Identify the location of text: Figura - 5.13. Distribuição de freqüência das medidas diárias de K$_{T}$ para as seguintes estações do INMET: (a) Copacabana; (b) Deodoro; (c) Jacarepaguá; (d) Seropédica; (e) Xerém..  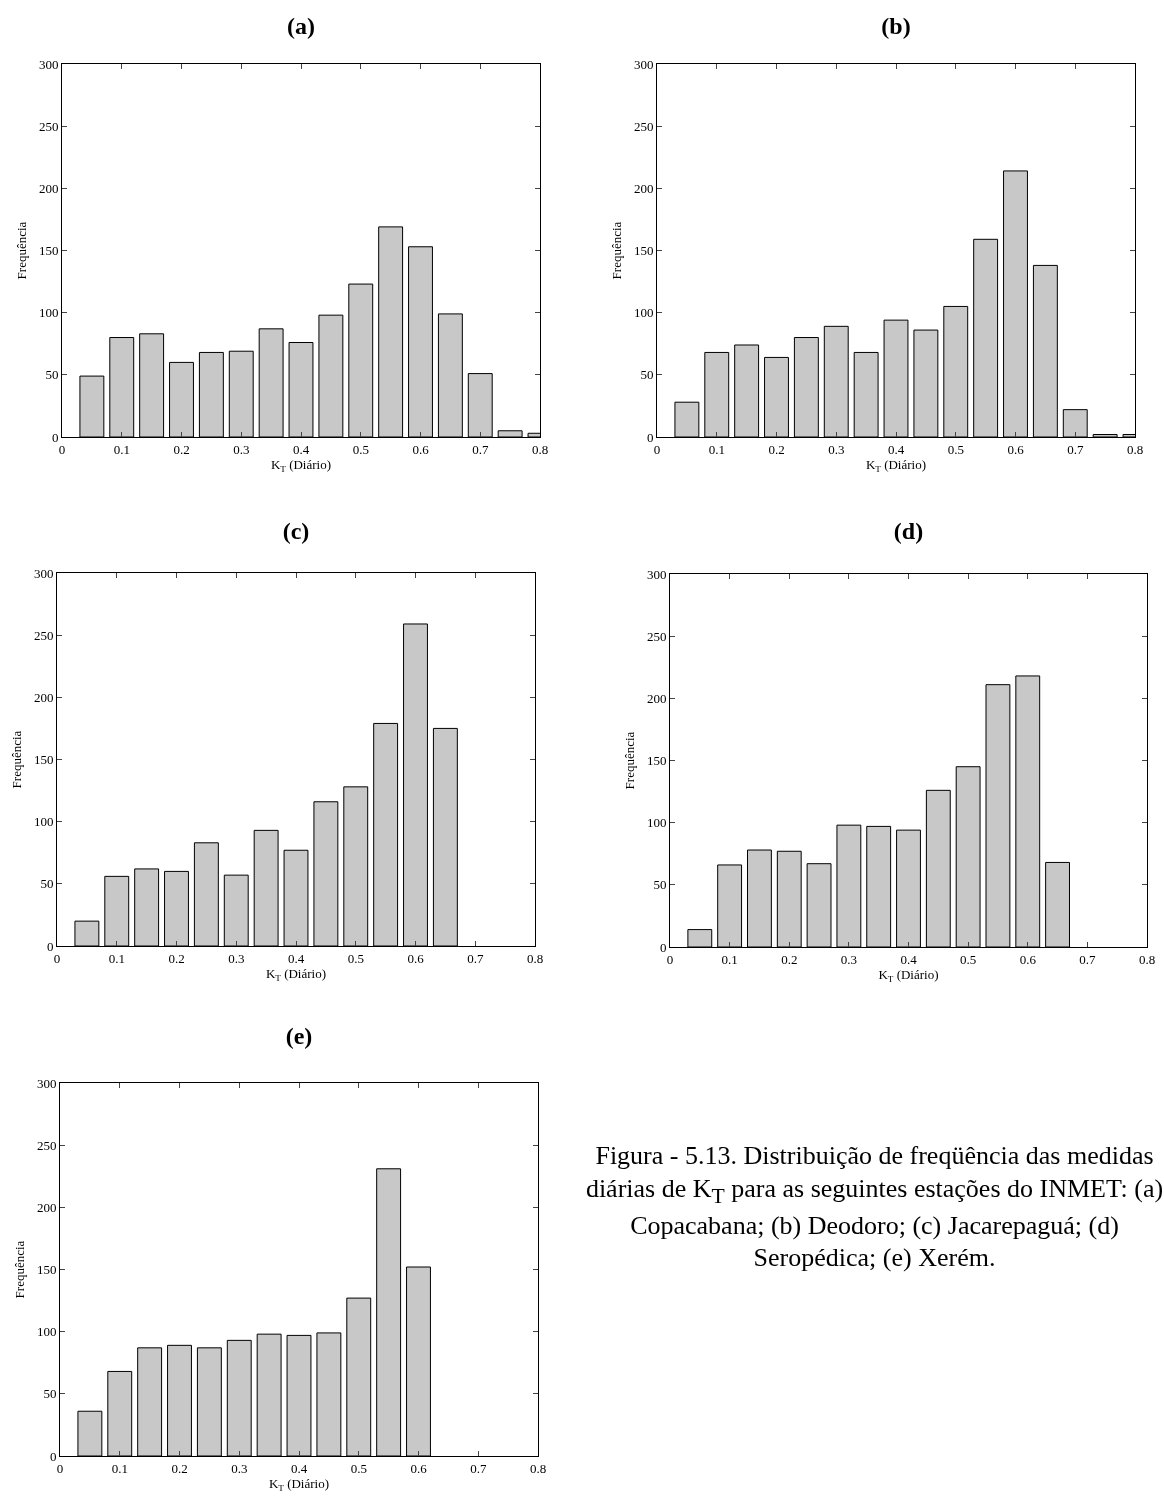
(874, 1207).